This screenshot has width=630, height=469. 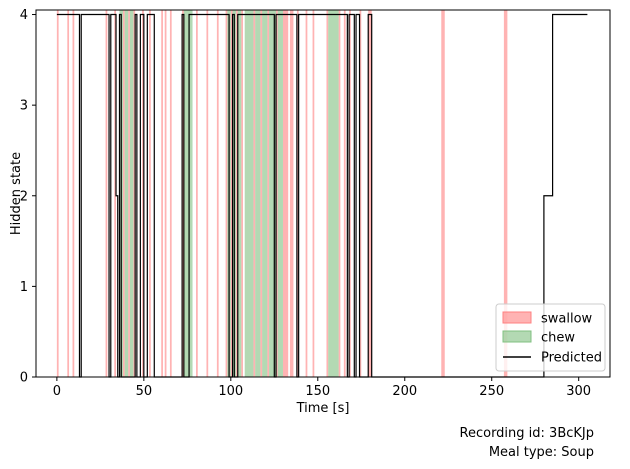 What do you see at coordinates (57, 391) in the screenshot?
I see `x-tick-label: 0` at bounding box center [57, 391].